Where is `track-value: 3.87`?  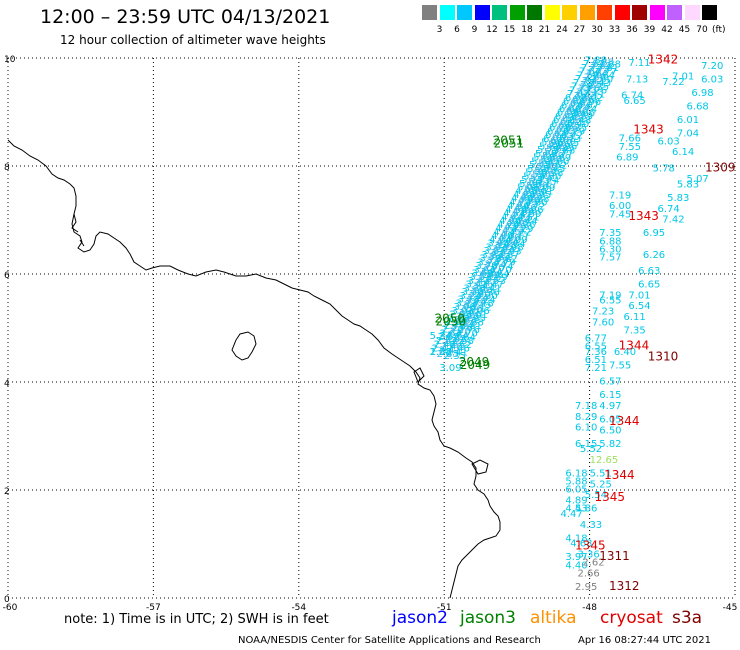 track-value: 3.87 is located at coordinates (494, 251).